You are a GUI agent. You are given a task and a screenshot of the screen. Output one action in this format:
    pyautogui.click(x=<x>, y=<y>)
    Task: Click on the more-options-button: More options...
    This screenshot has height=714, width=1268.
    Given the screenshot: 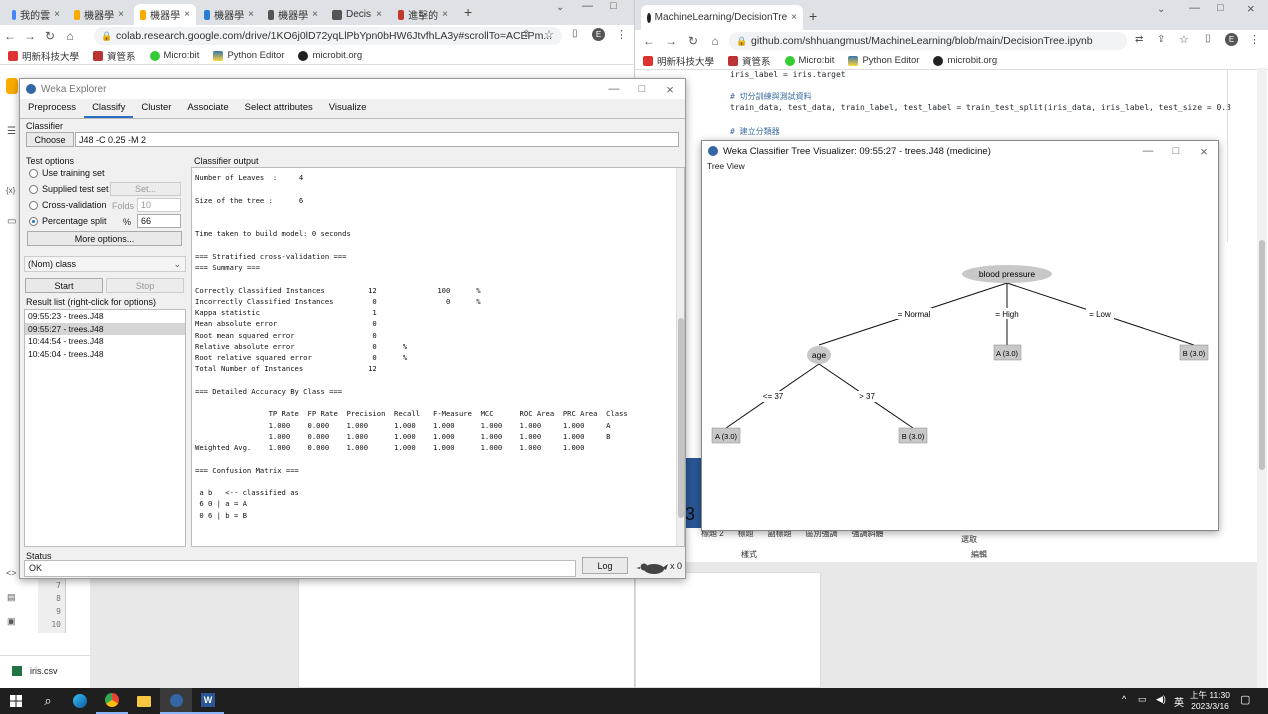 What is the action you would take?
    pyautogui.click(x=104, y=238)
    